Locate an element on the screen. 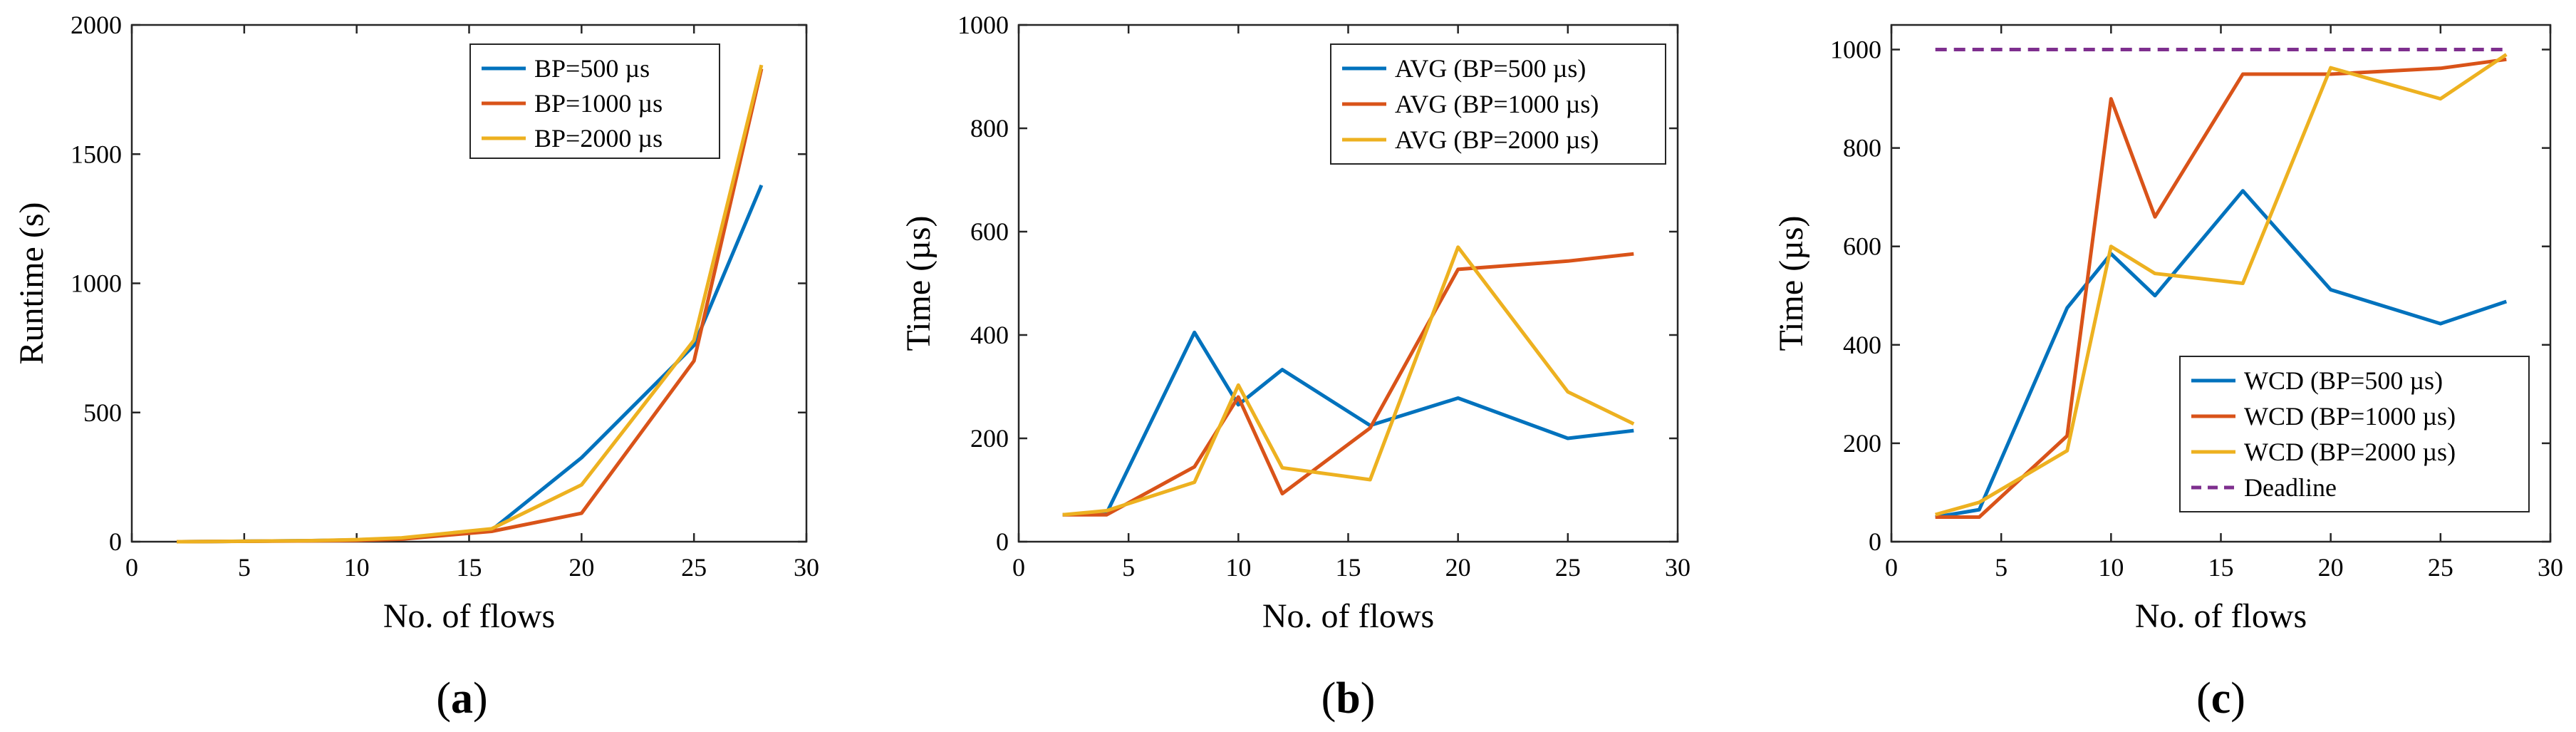 The width and height of the screenshot is (2576, 732). panel-c-xlabel: No. of flows is located at coordinates (2221, 616).